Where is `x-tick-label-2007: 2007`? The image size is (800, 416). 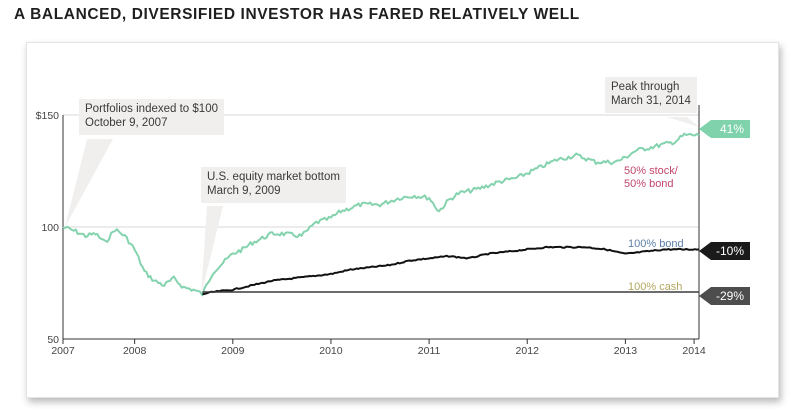 x-tick-label-2007: 2007 is located at coordinates (63, 351).